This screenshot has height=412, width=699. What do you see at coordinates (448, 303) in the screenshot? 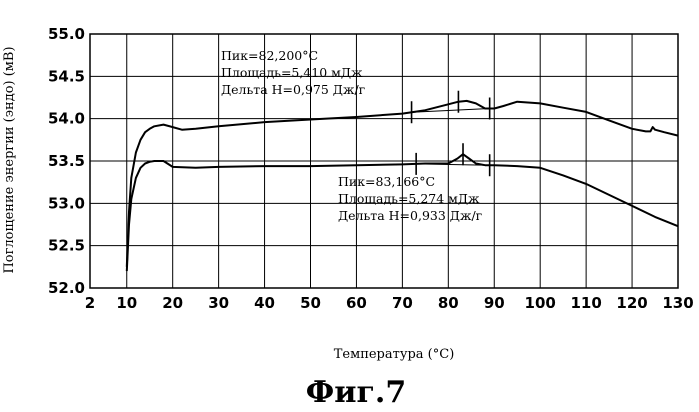
I see `x-tick-label: 80` at bounding box center [448, 303].